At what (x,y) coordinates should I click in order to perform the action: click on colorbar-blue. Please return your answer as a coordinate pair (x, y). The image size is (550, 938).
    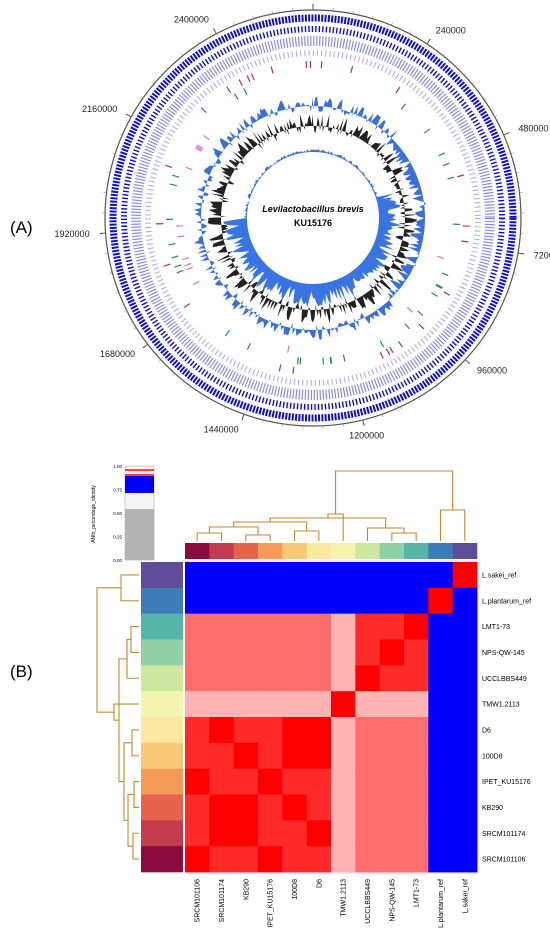
    Looking at the image, I should click on (139, 484).